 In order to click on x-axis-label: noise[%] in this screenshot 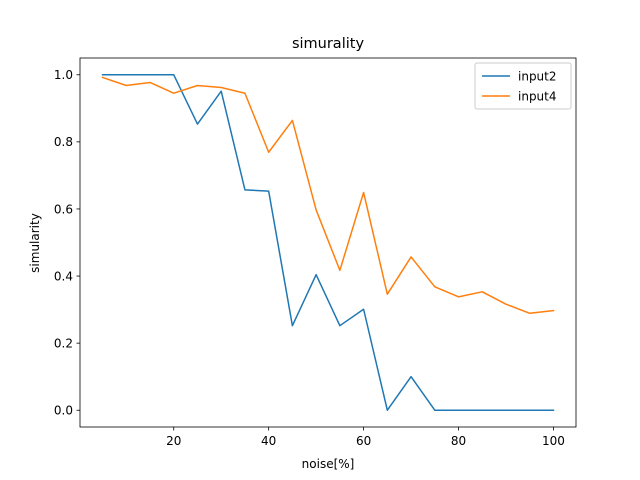, I will do `click(328, 464)`.